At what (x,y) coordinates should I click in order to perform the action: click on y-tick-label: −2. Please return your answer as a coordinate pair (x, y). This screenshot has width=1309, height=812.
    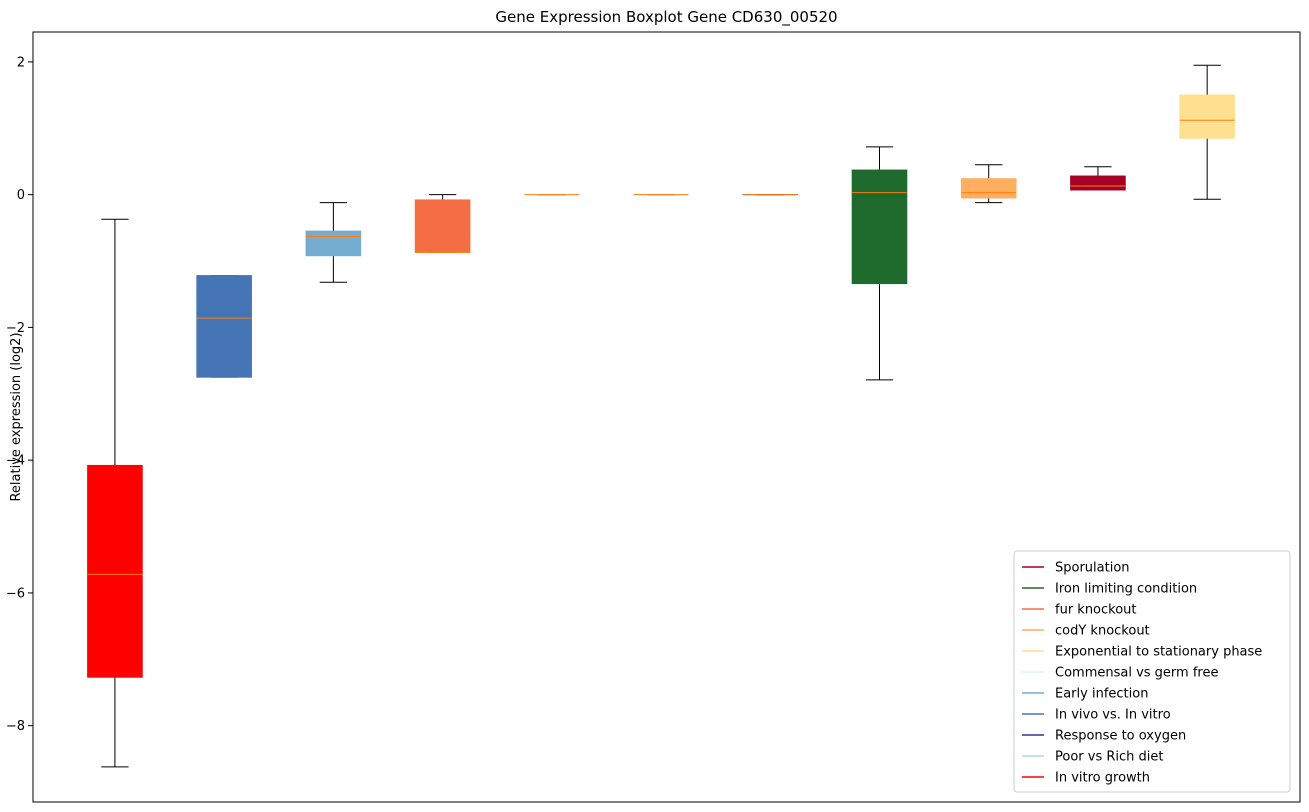
    Looking at the image, I should click on (15, 328).